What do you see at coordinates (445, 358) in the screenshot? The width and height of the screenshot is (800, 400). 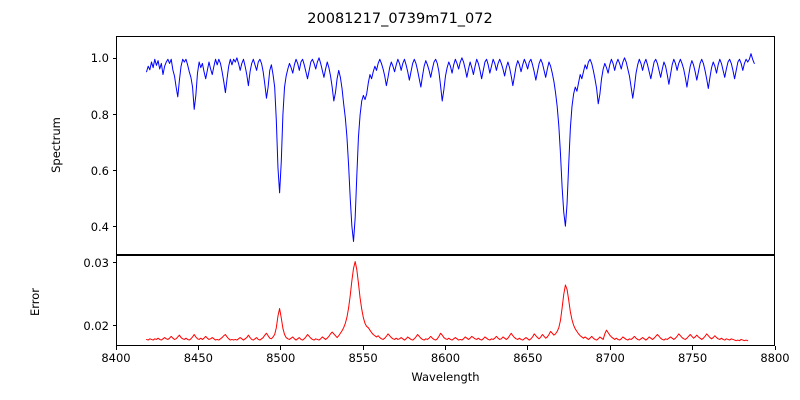 I see `x-tick-label: 8600` at bounding box center [445, 358].